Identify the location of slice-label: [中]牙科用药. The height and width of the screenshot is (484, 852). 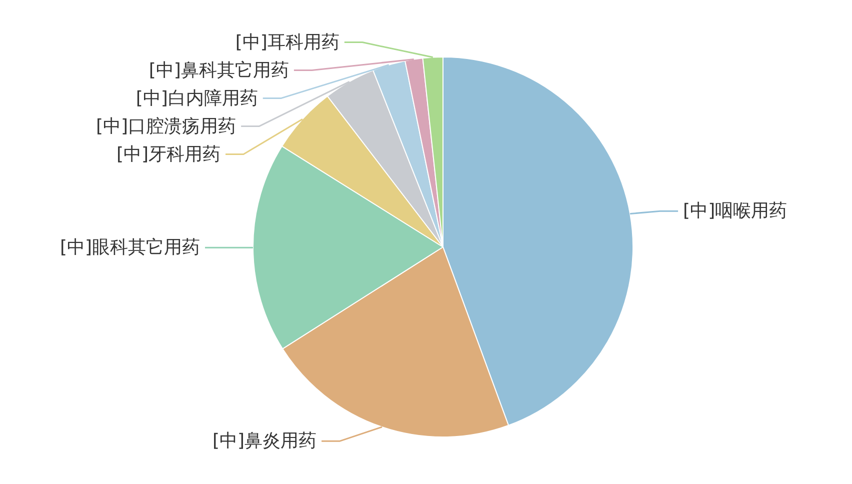
(168, 154).